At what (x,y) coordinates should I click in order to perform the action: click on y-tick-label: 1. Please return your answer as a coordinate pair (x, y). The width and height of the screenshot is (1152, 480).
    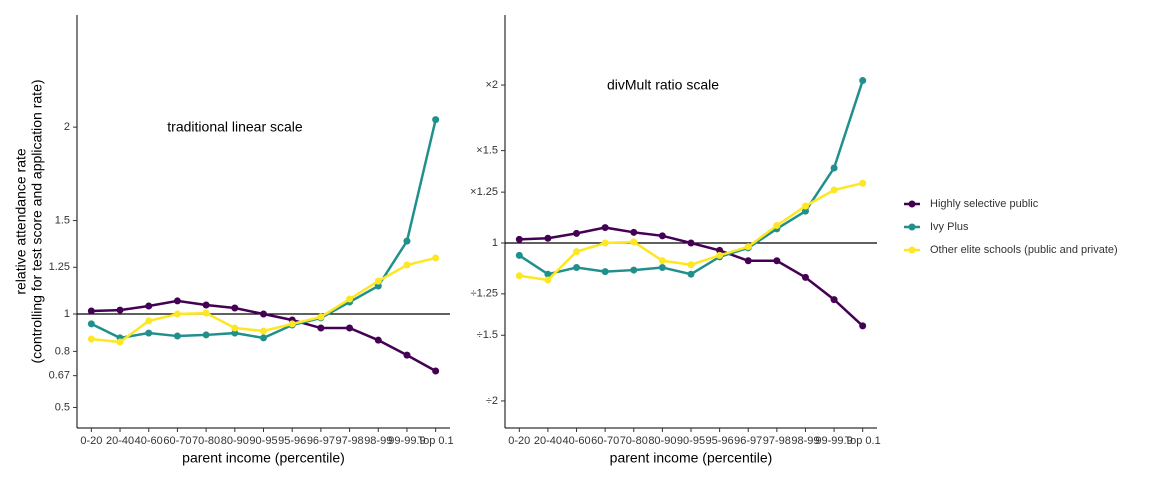
    Looking at the image, I should click on (67, 314).